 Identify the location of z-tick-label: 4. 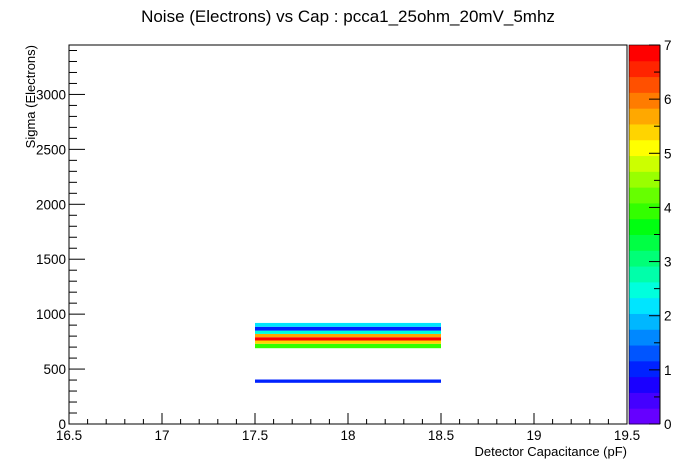
(668, 207).